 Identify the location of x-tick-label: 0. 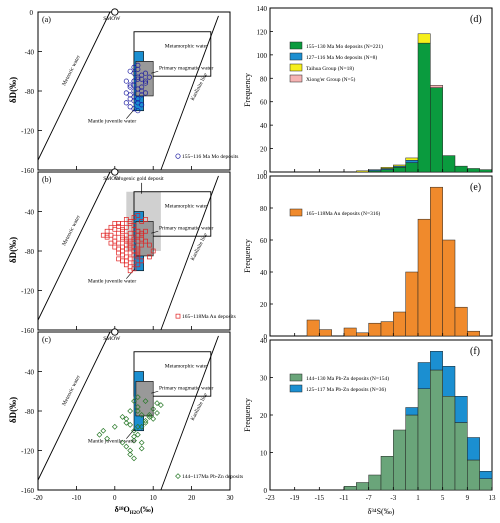
(115, 498).